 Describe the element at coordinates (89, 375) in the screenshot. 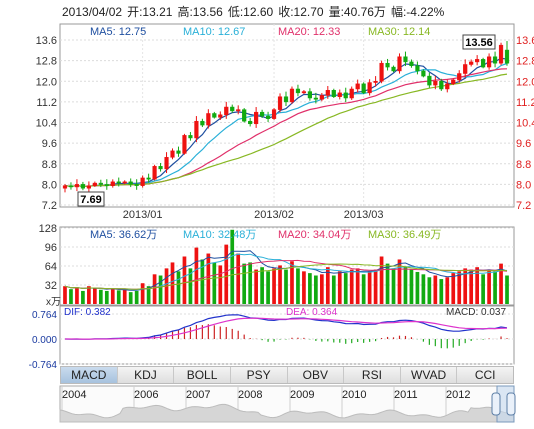

I see `tab-macd: MACD` at that location.